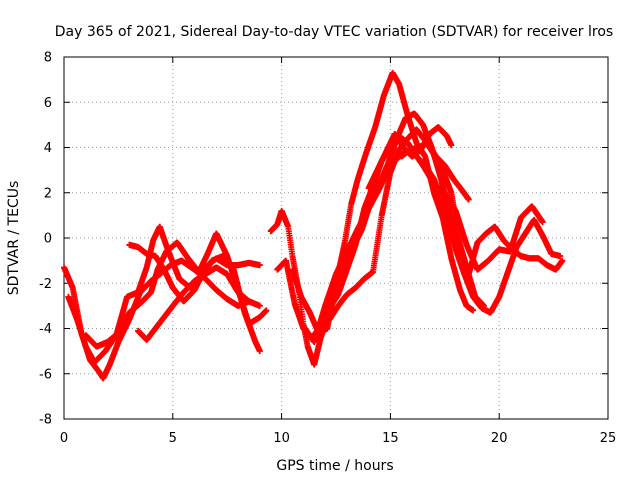 This screenshot has height=480, width=640. I want to click on y-tick-label: 6, so click(48, 103).